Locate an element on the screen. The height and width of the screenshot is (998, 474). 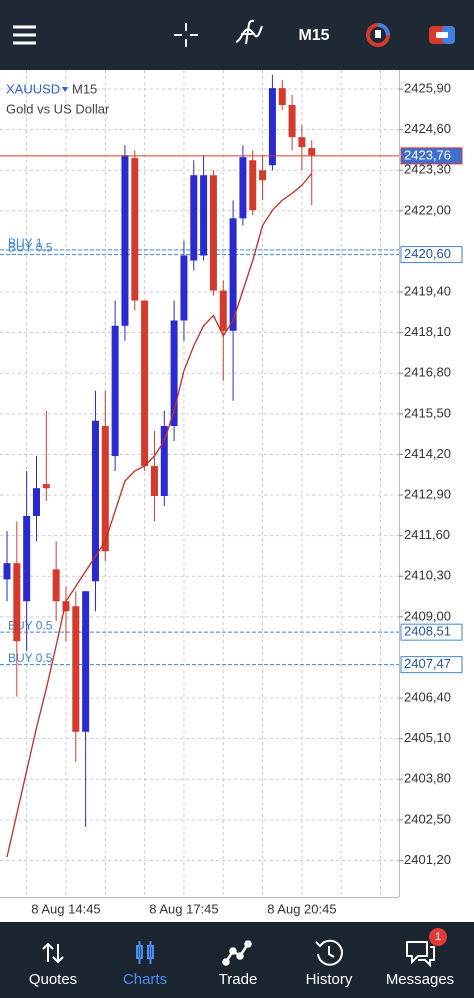
y-tick-label: 2424,60 is located at coordinates (427, 128).